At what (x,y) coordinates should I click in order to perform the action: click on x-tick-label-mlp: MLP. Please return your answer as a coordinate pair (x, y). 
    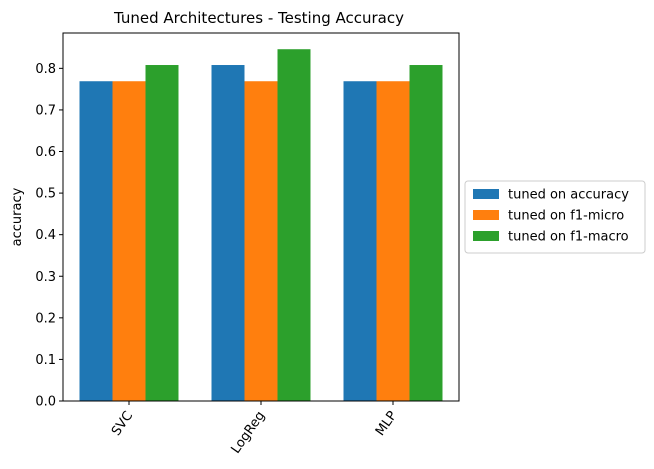
    Looking at the image, I should click on (386, 424).